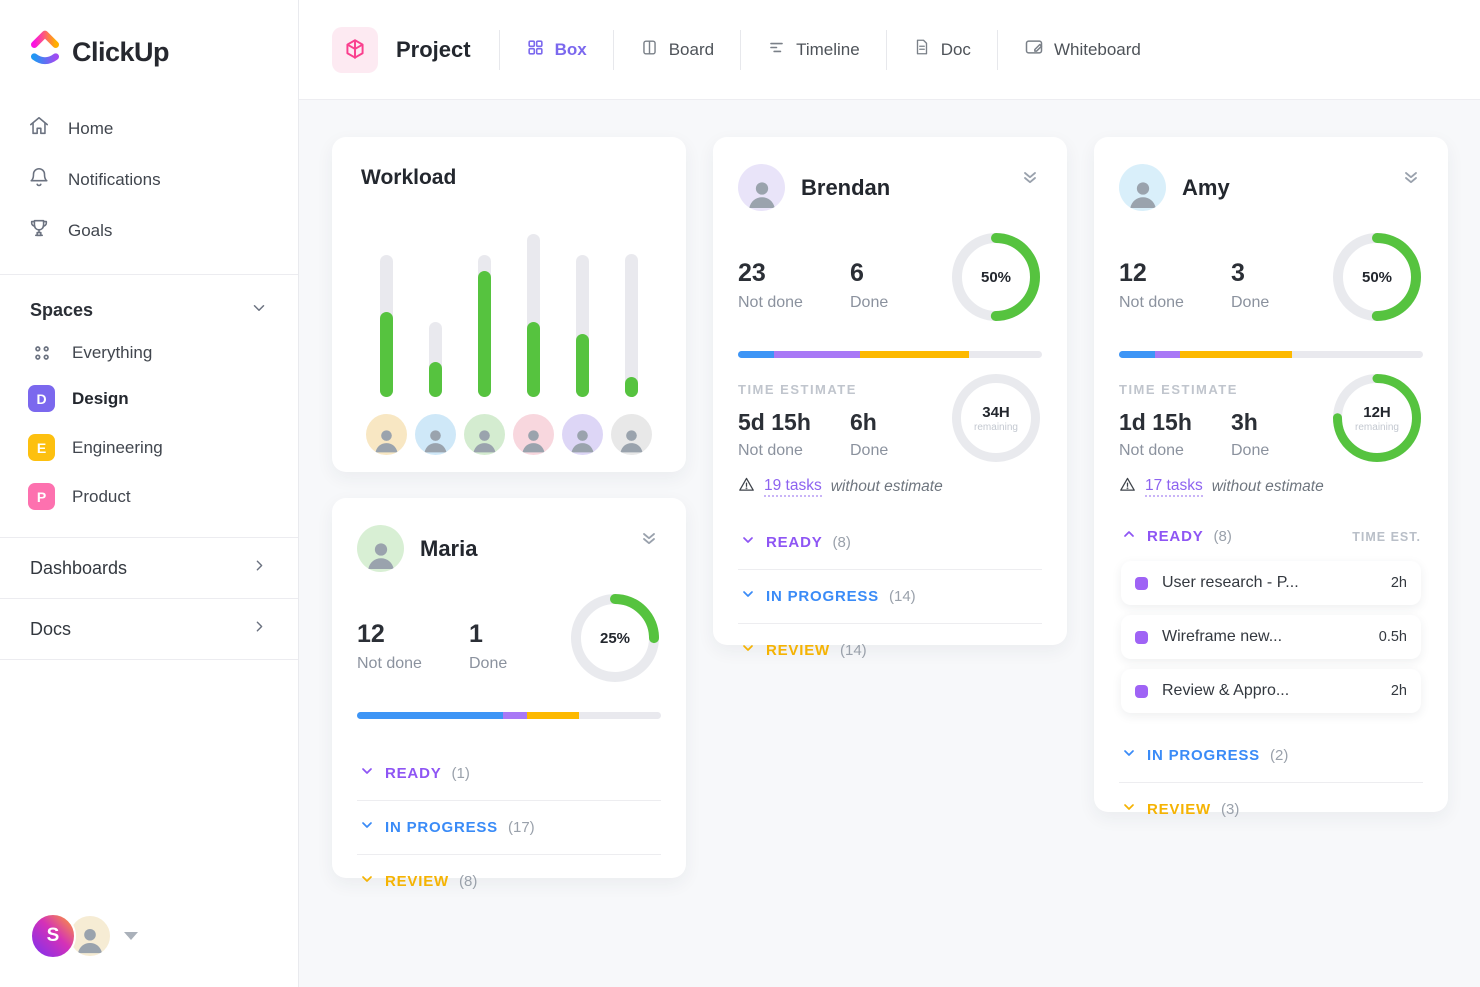  I want to click on section-review: REVIEW (8), so click(509, 881).